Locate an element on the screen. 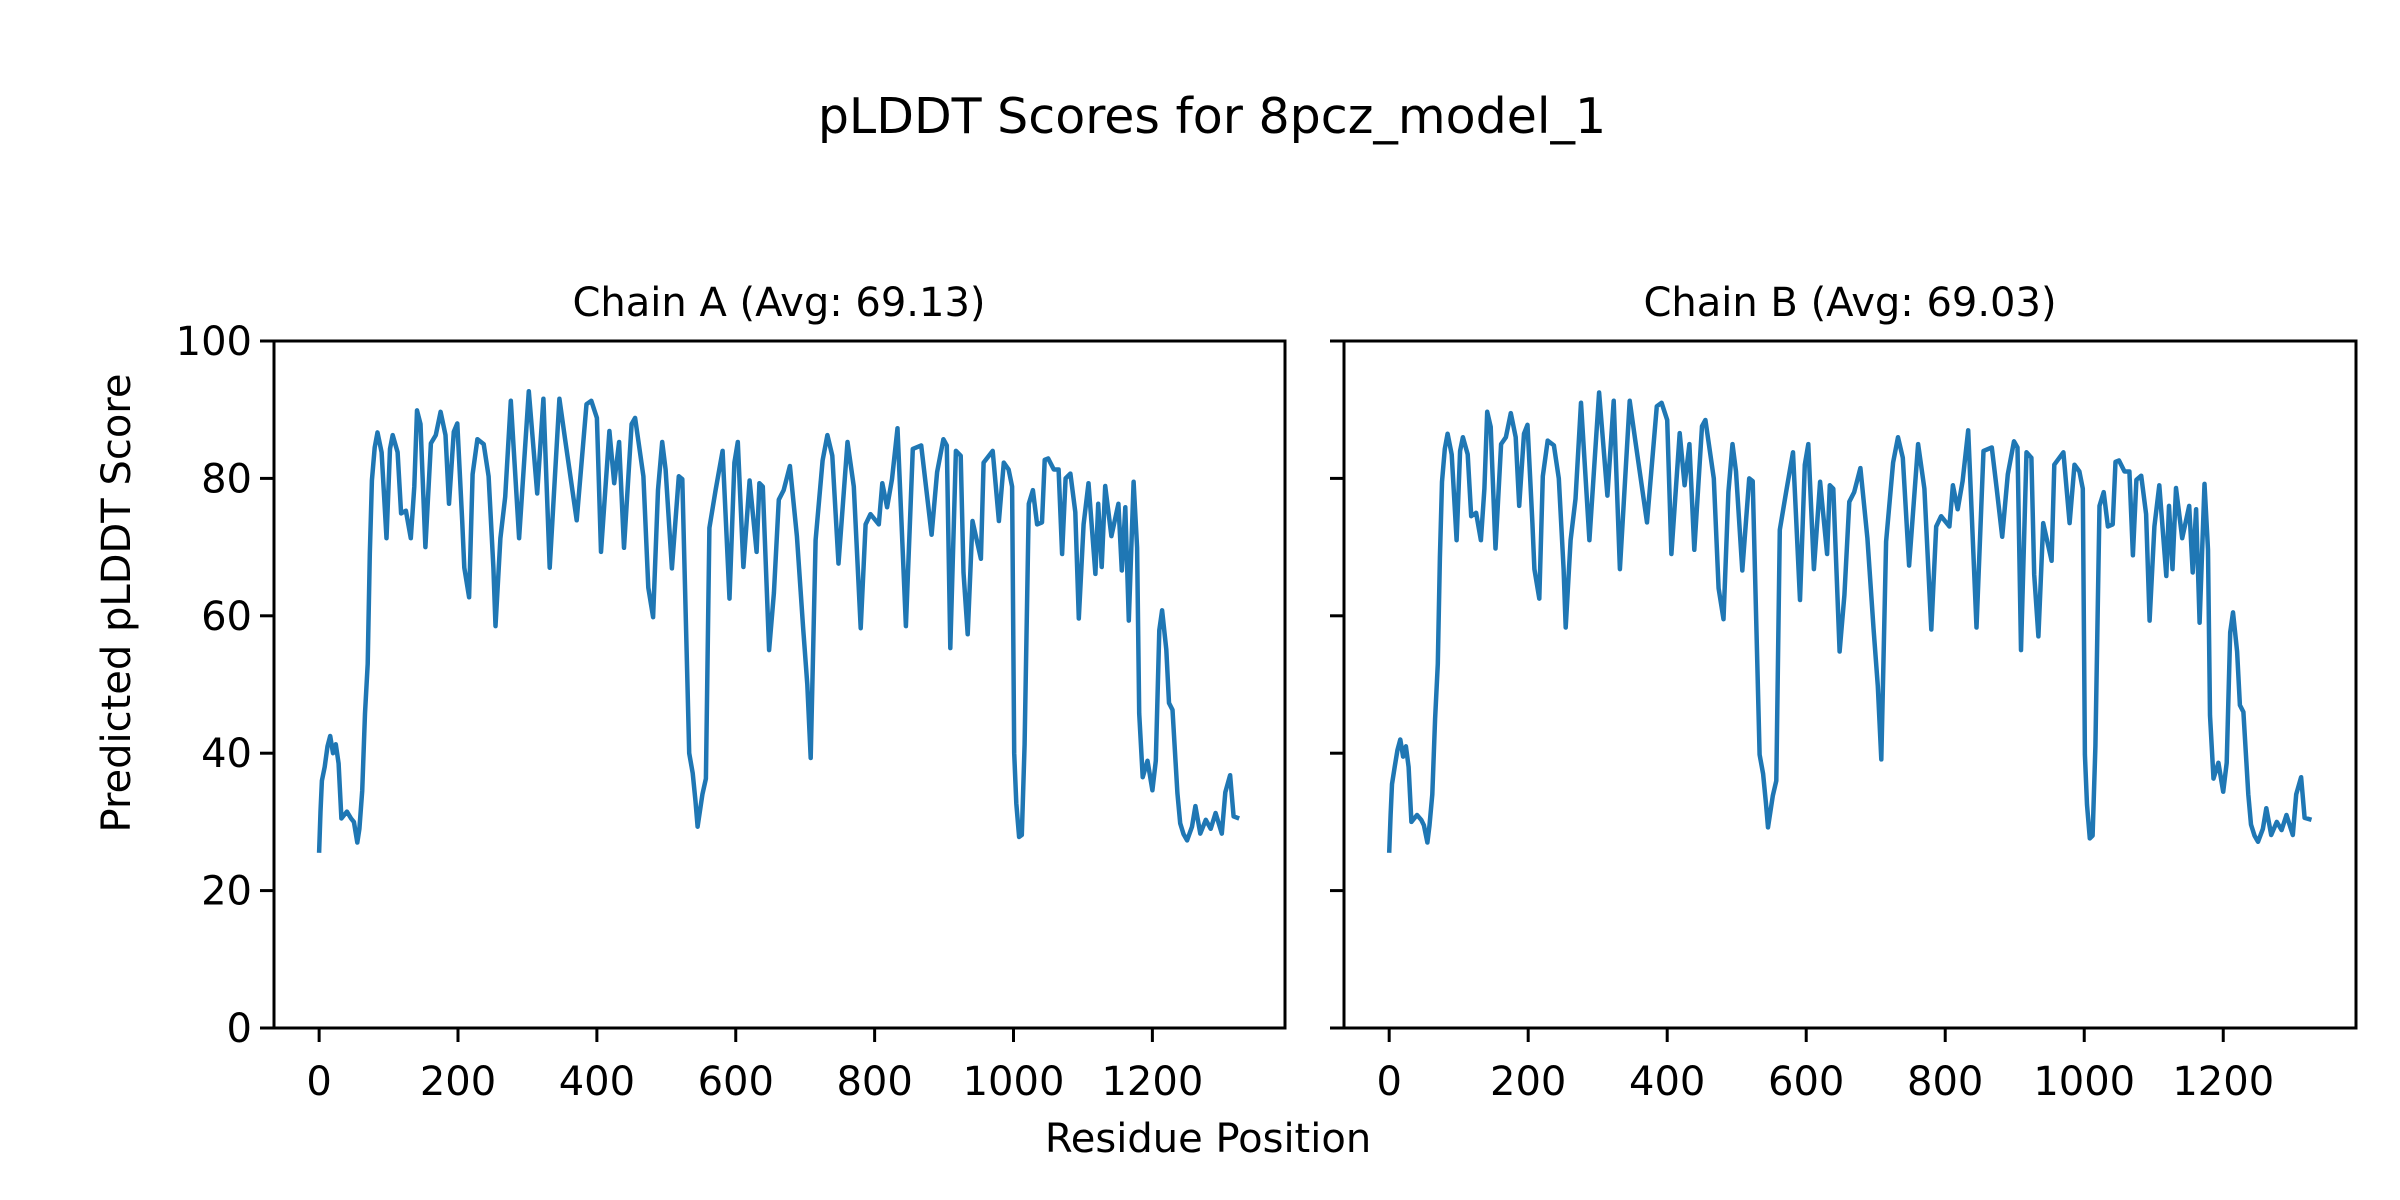 The width and height of the screenshot is (2400, 1200). subplot-title-chain-b: Chain B (Avg: 69.03) is located at coordinates (1849, 303).